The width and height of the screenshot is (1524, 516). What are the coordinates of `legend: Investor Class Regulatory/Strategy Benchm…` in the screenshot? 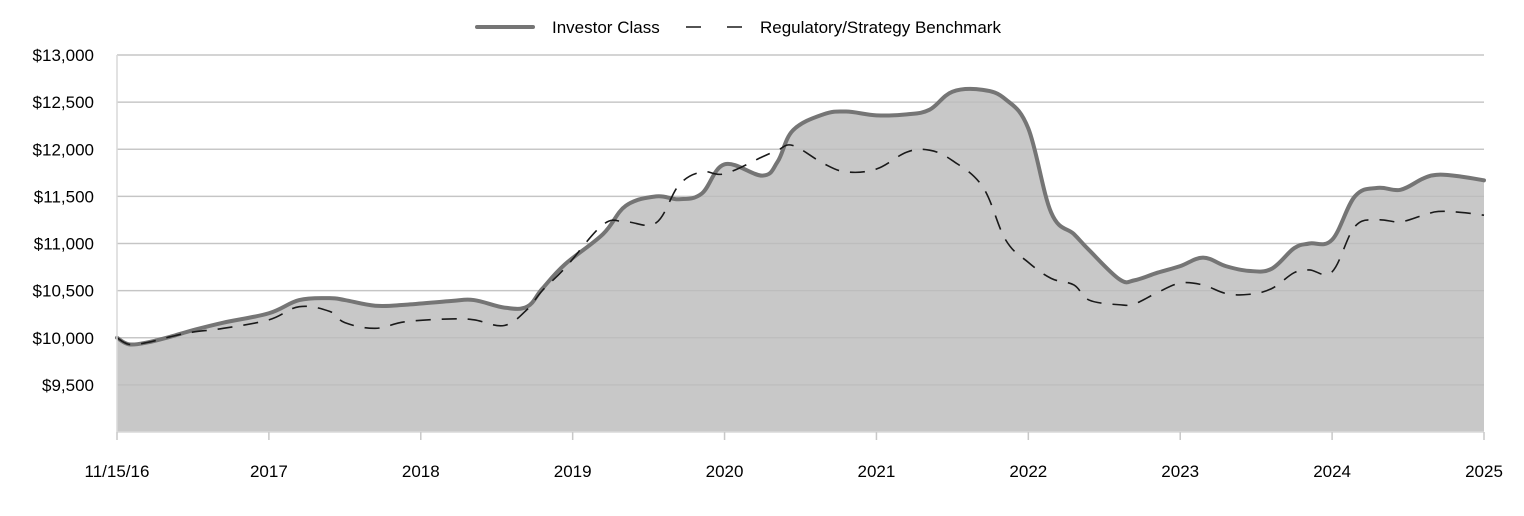 It's located at (738, 27).